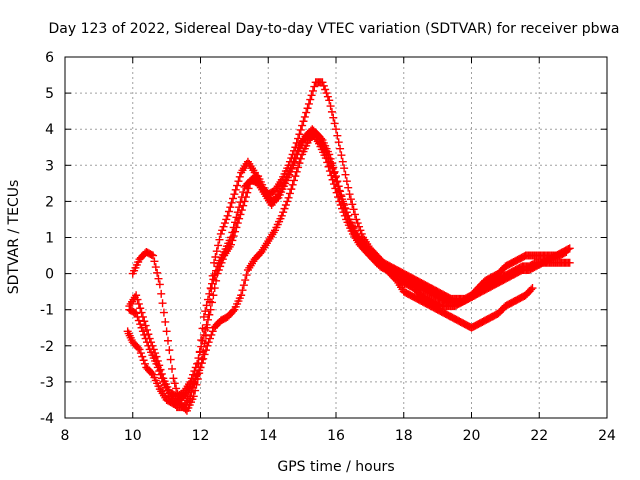  What do you see at coordinates (65, 436) in the screenshot?
I see `x-tick-label: 8` at bounding box center [65, 436].